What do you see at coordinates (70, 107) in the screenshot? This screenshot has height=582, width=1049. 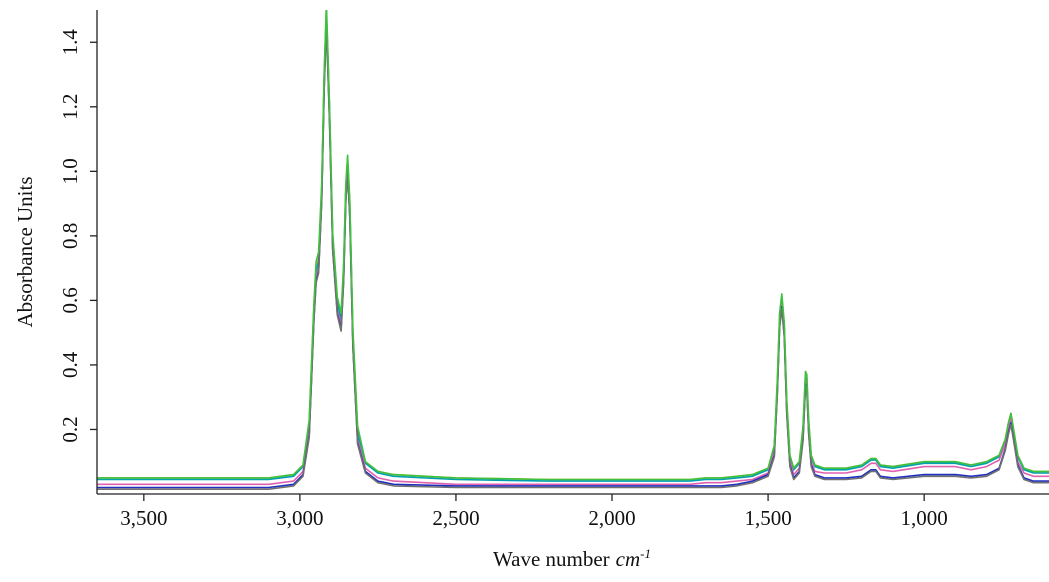 I see `y-tick-label: 1.2` at bounding box center [70, 107].